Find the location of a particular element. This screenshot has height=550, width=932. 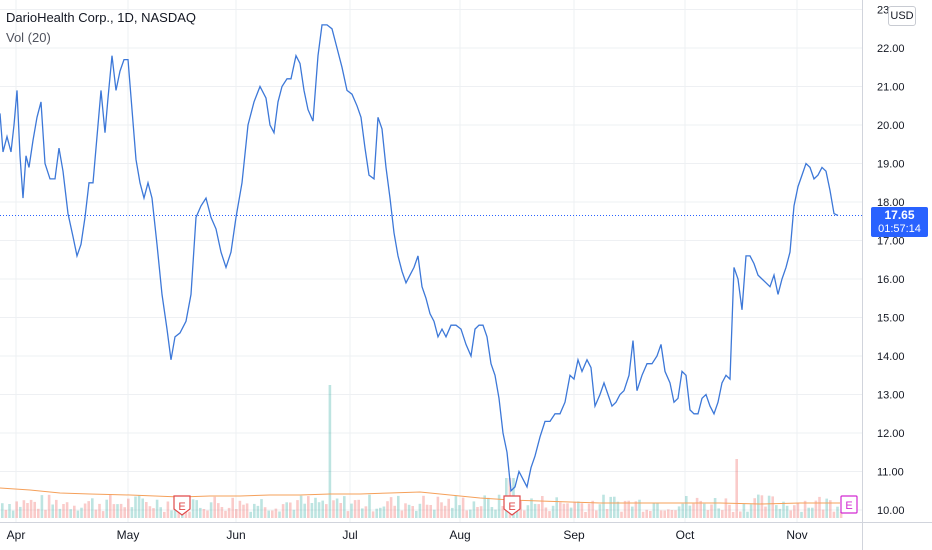

x-tick-label: Aug is located at coordinates (459, 535).